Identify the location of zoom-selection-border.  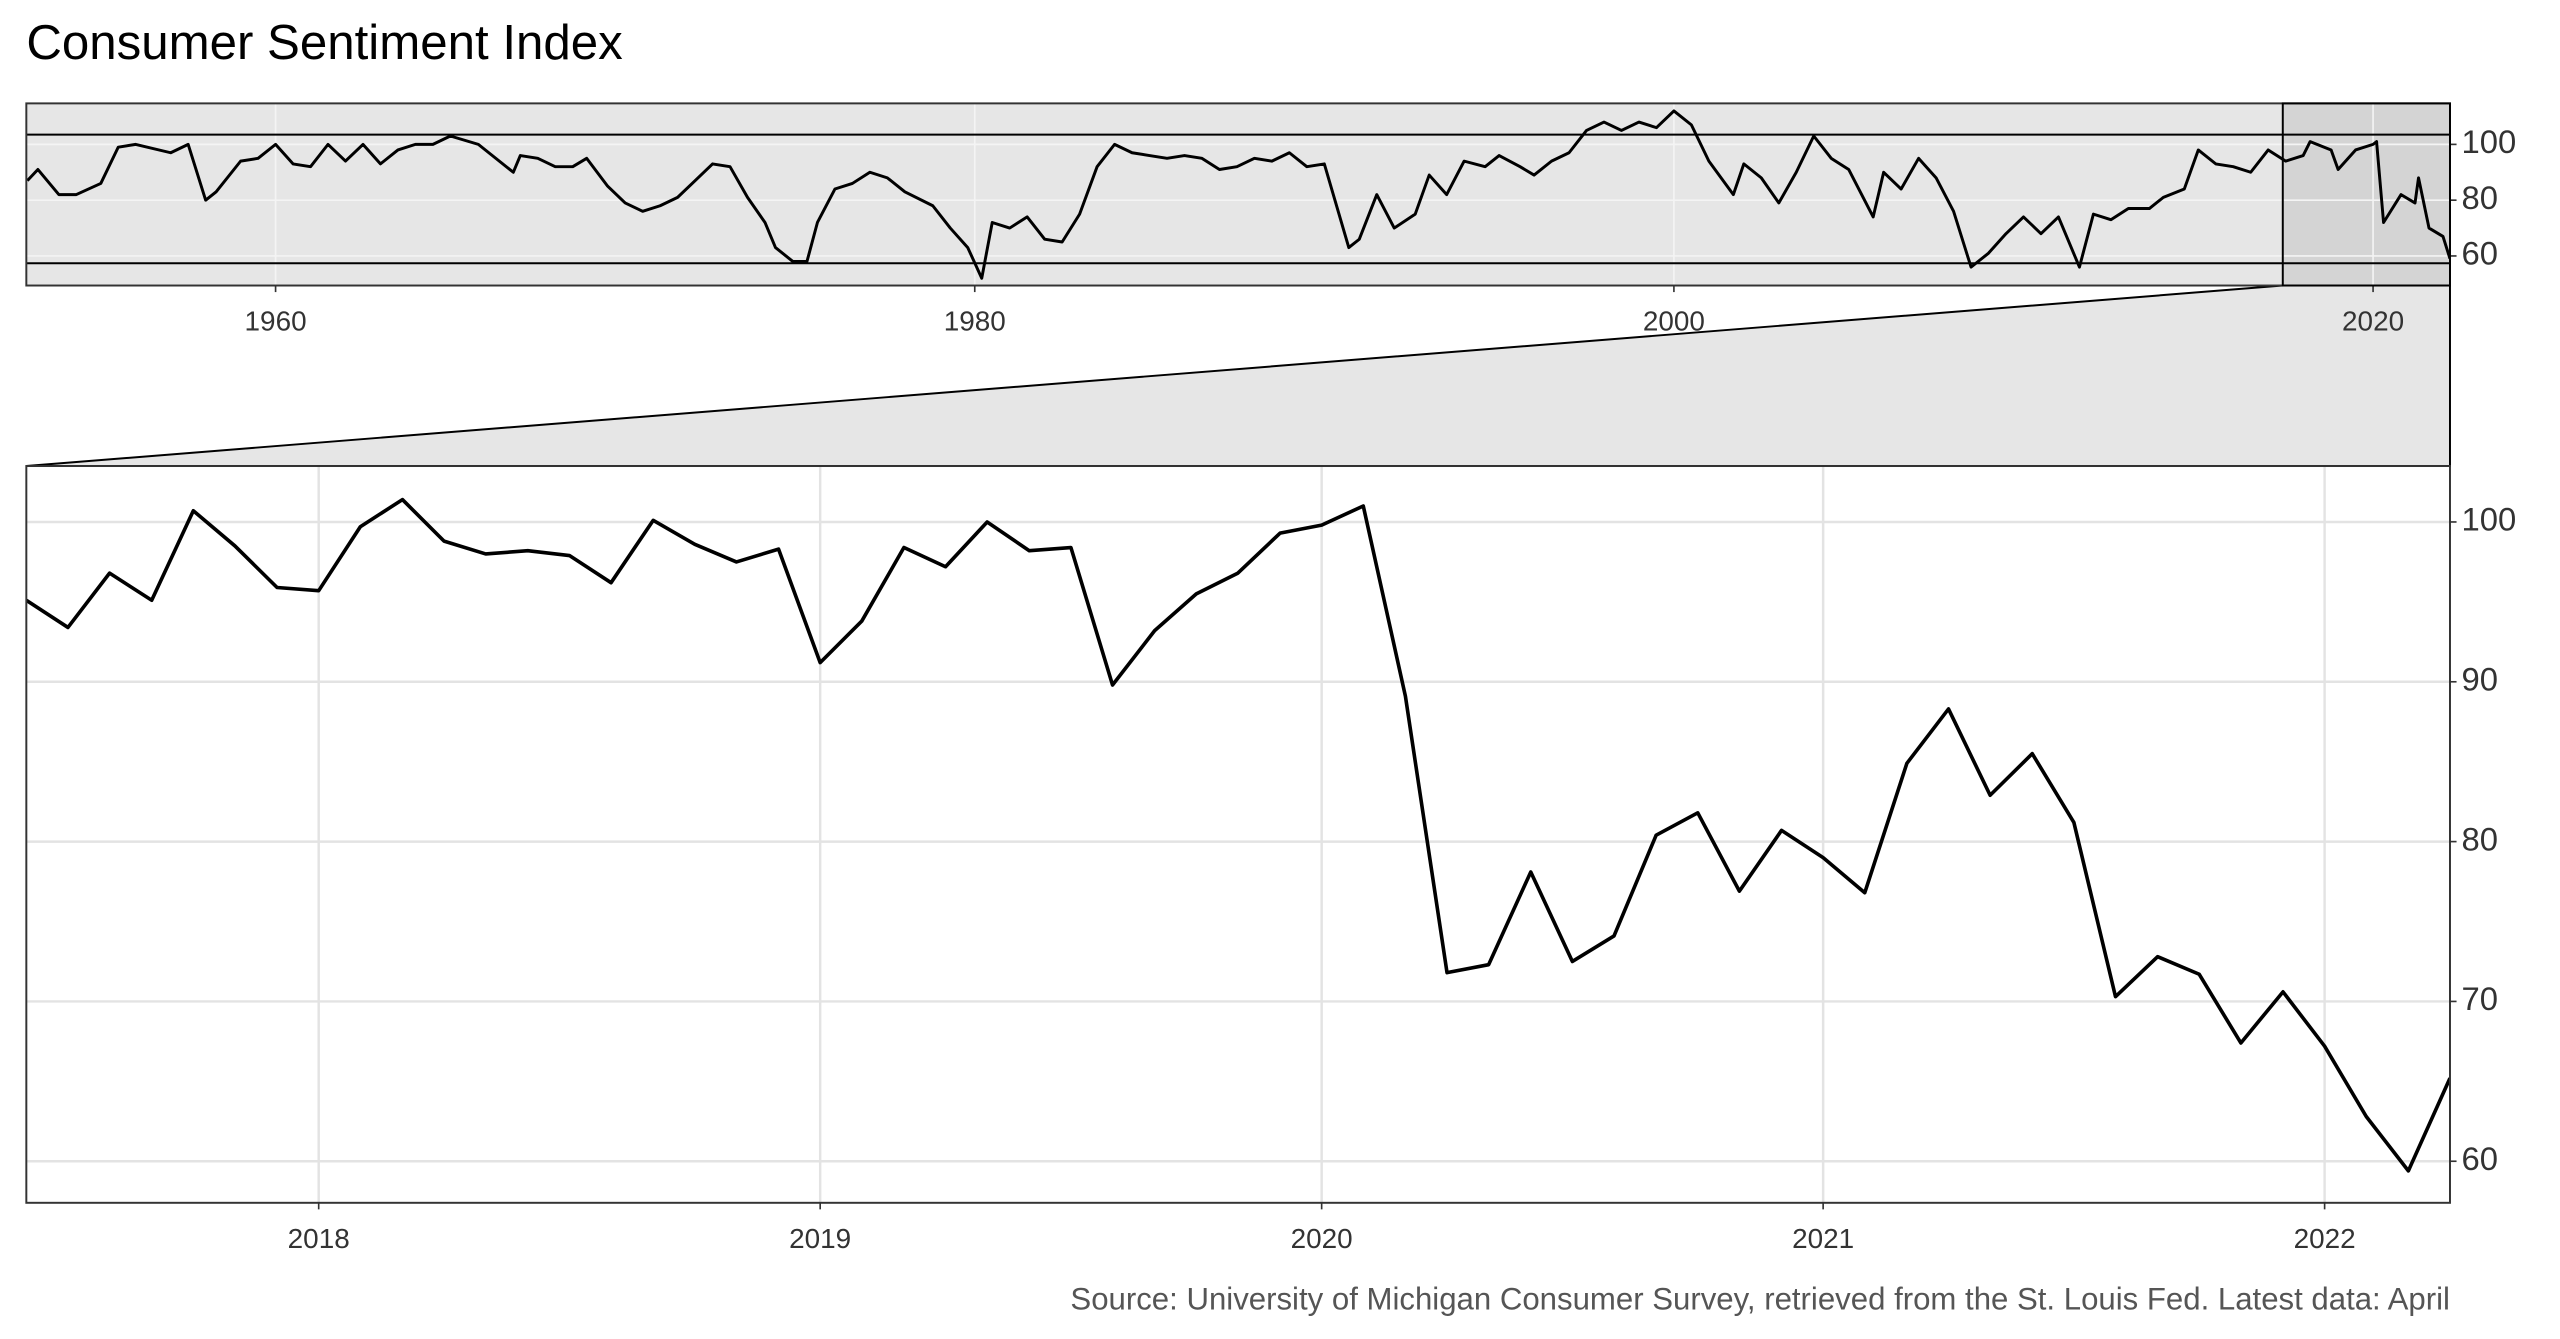
(2366, 194).